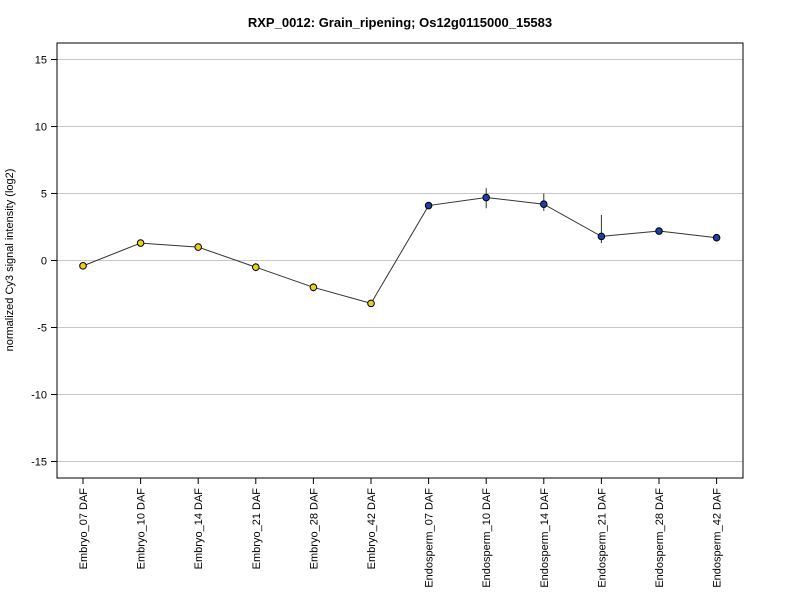  I want to click on x-tick-label: Embryo_10 DAF, so click(142, 529).